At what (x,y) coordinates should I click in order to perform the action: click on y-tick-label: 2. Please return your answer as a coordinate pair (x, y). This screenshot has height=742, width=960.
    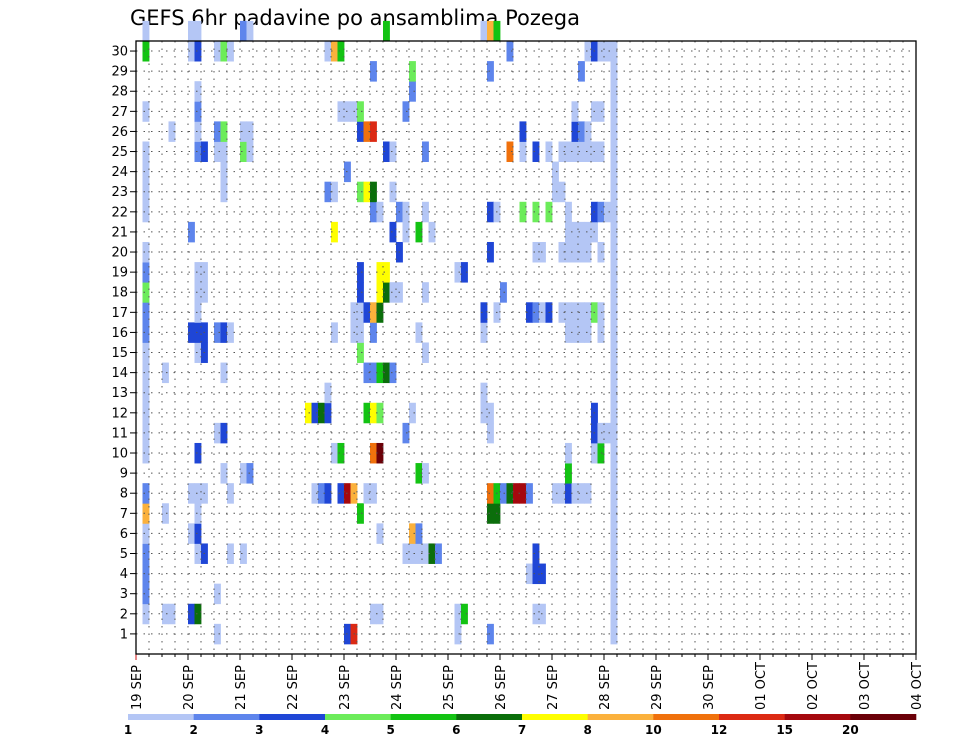
    Looking at the image, I should click on (124, 614).